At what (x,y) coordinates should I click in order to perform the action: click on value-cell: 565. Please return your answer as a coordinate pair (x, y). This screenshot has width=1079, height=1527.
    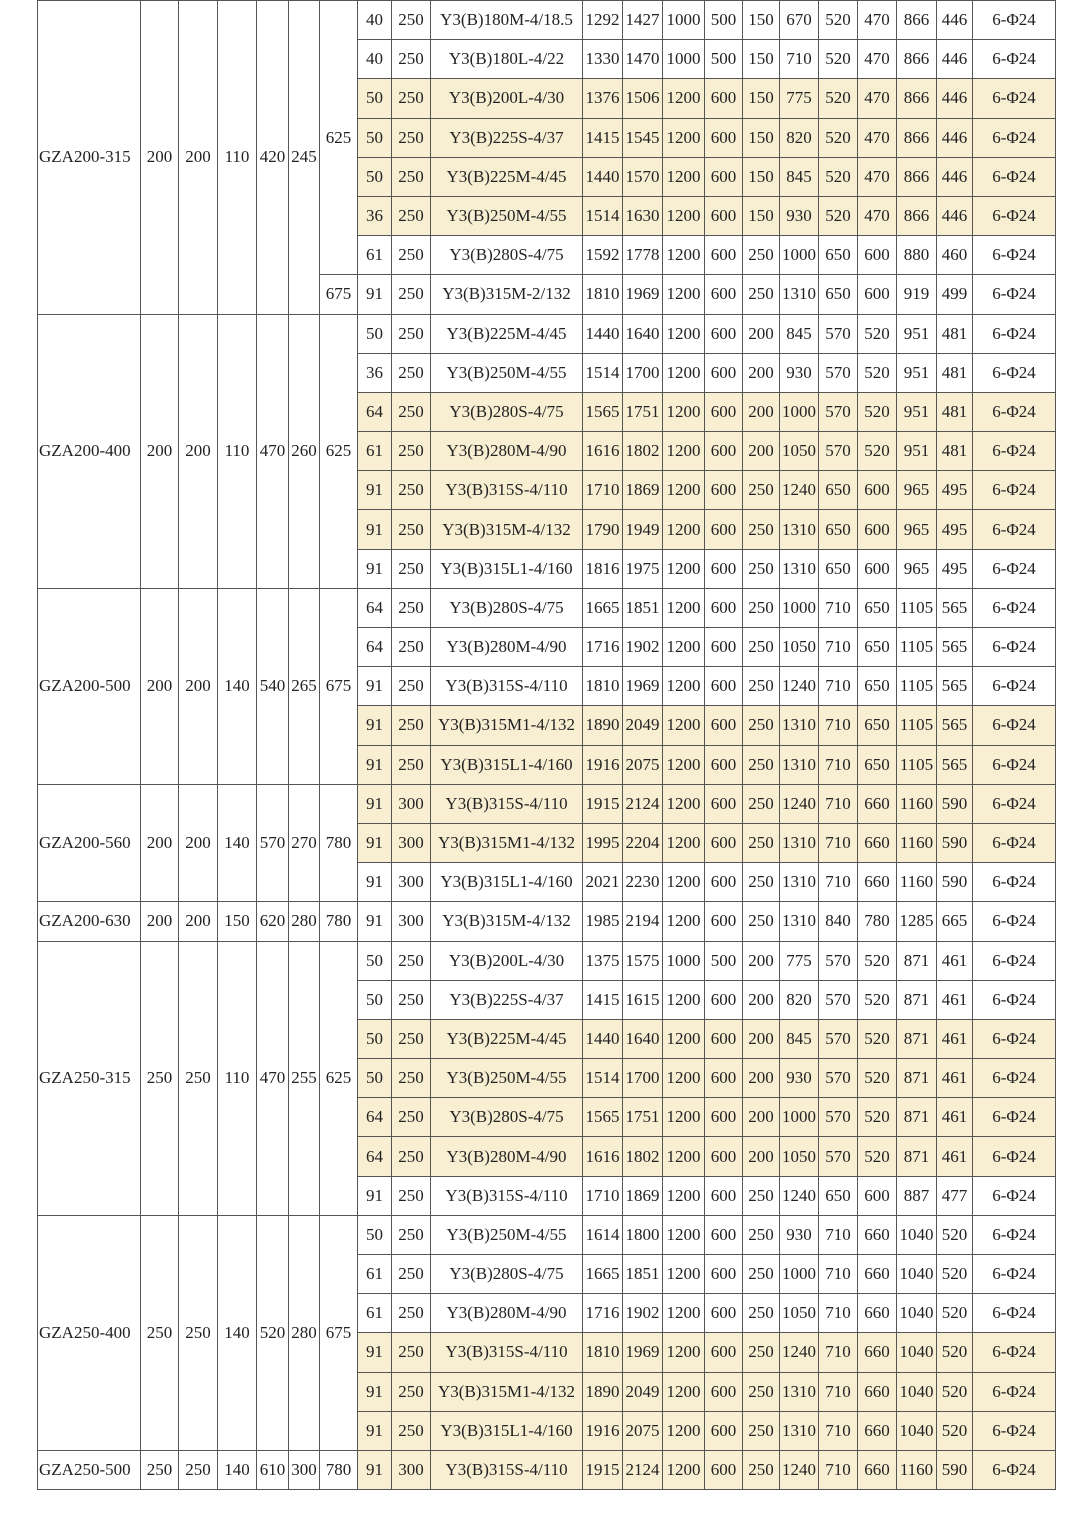
    Looking at the image, I should click on (954, 647).